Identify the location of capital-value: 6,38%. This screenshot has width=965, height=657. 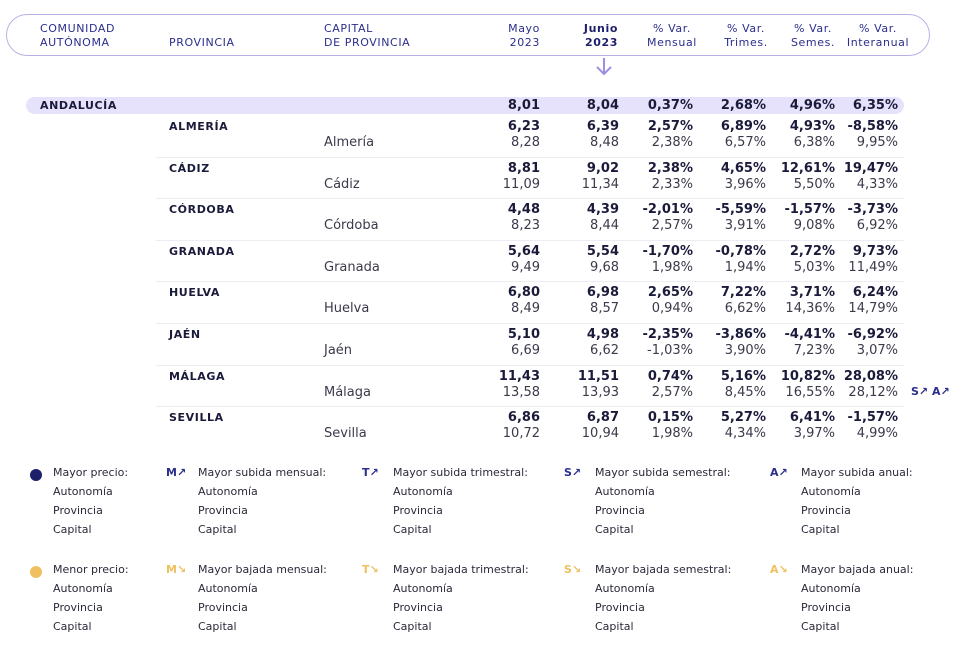
(814, 142).